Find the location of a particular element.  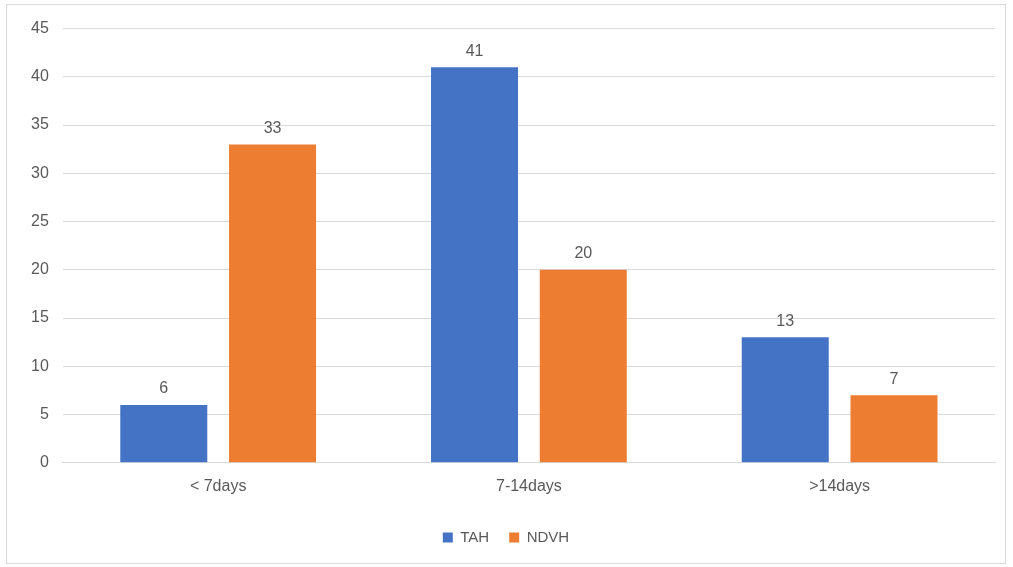

x-tick-label: 7-14days is located at coordinates (528, 485).